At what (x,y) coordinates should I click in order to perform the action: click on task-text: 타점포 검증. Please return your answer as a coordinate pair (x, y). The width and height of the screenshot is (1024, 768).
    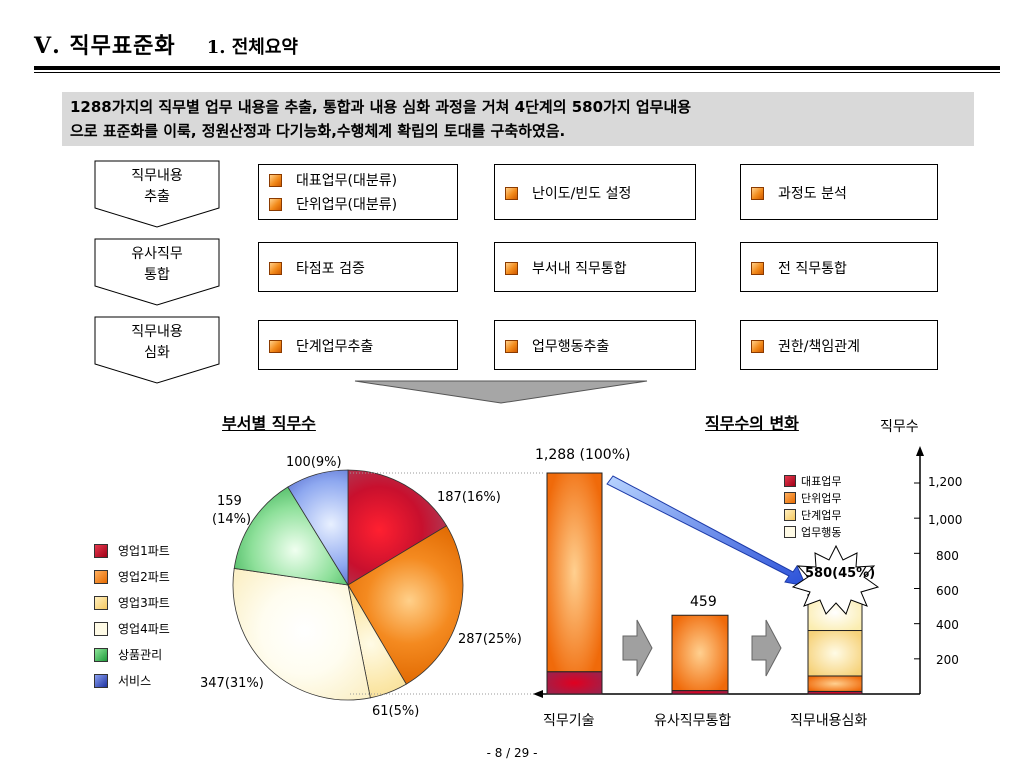
    Looking at the image, I should click on (330, 269).